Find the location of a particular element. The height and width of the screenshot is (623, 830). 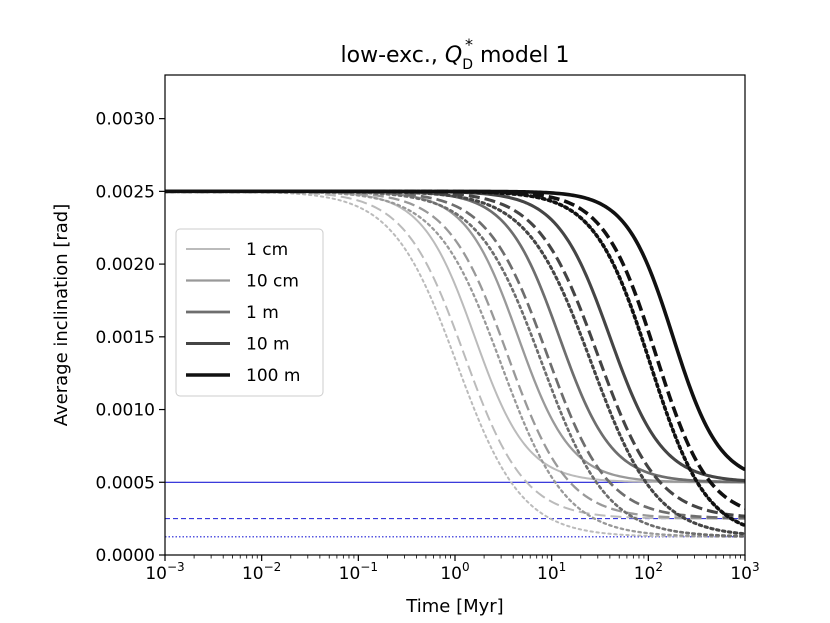

x-tick-label: 10⁻² is located at coordinates (261, 572).